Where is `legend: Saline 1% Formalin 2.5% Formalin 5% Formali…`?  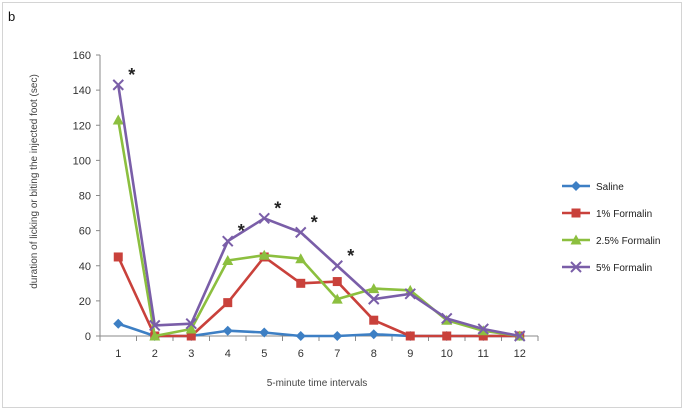 legend: Saline 1% Formalin 2.5% Formalin 5% Formali… is located at coordinates (611, 227).